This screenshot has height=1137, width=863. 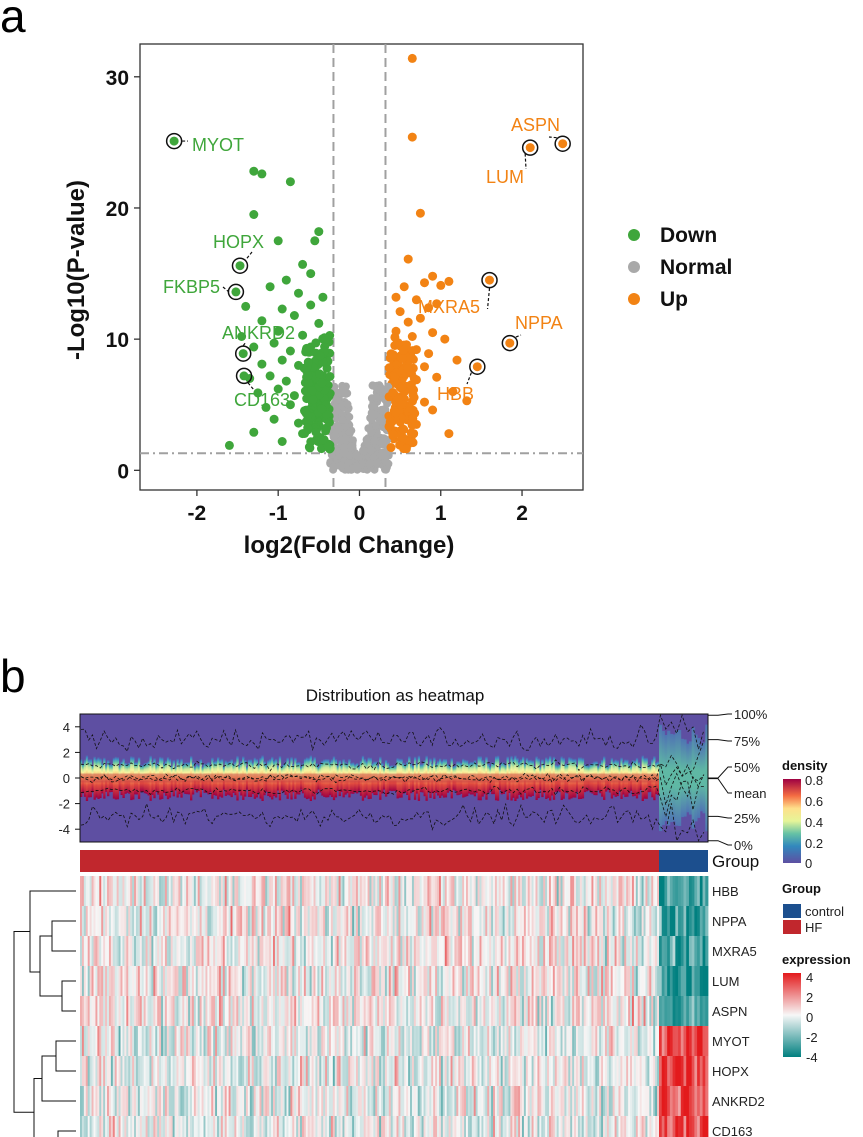 I want to click on group-legend-swatch-hf, so click(x=792, y=927).